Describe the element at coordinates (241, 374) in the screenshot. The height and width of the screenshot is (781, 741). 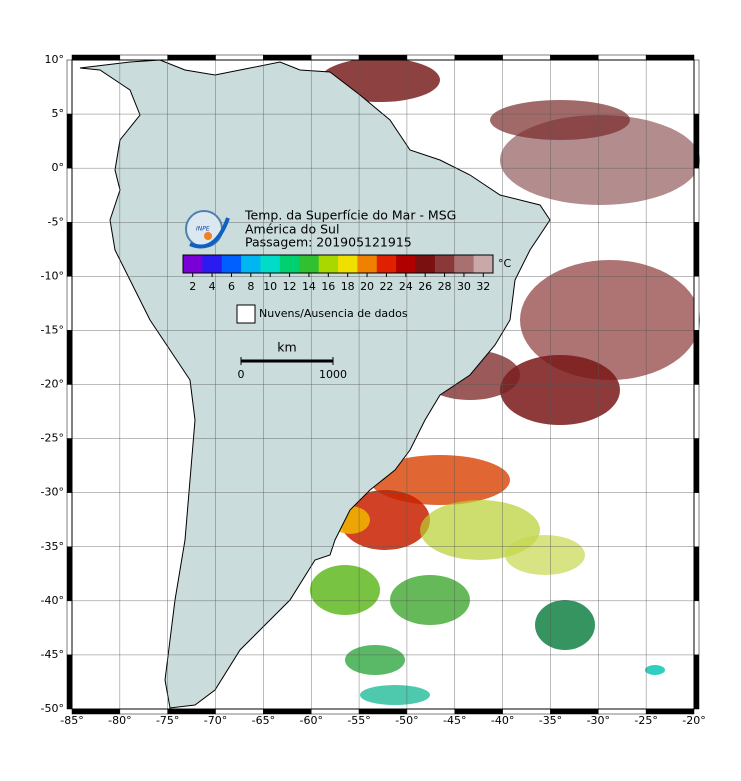
I see `scale-tick-label: 0` at that location.